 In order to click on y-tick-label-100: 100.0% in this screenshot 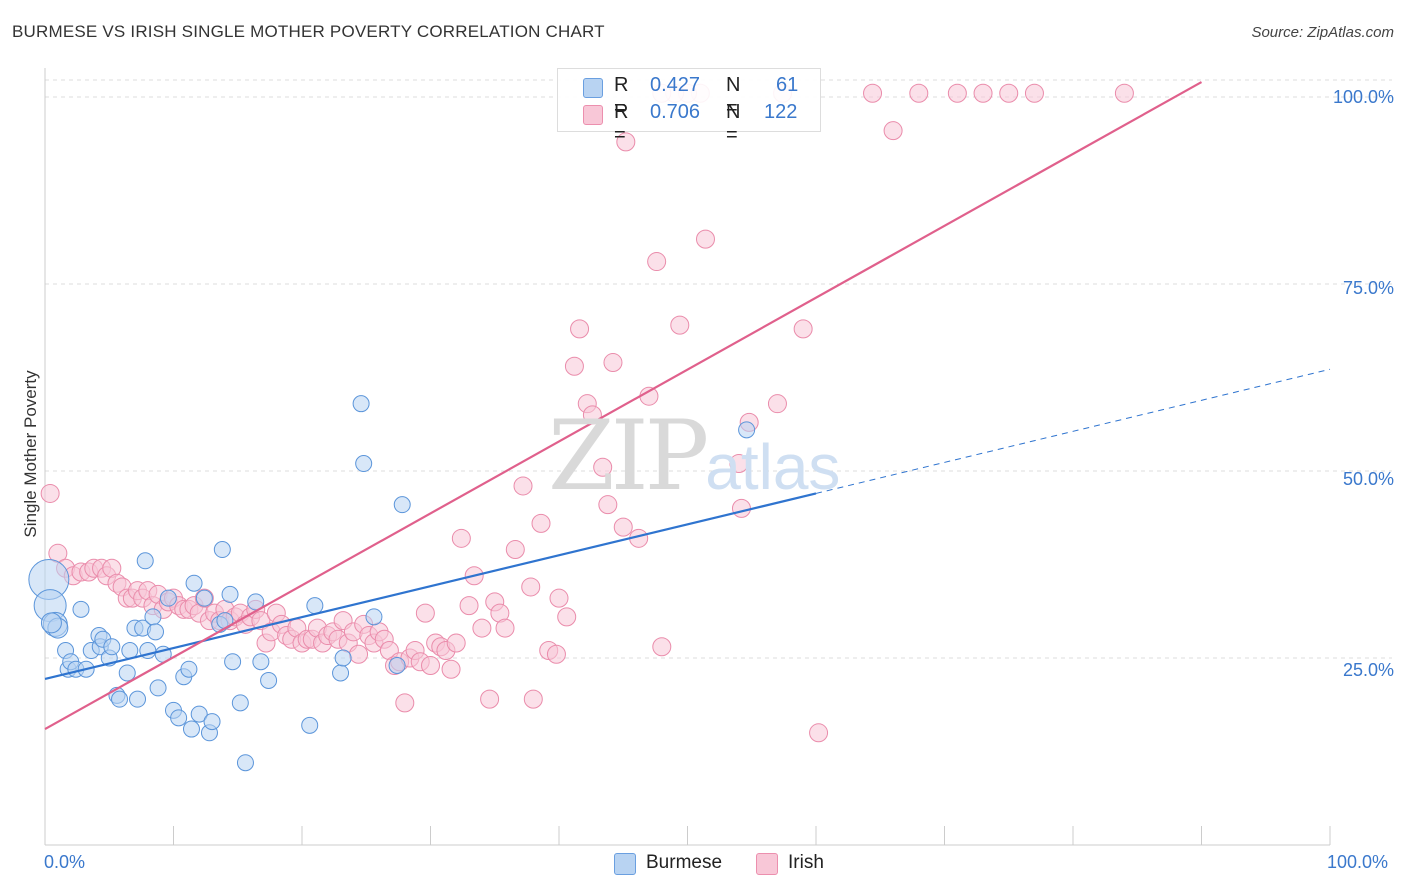, I will do `click(1363, 97)`.